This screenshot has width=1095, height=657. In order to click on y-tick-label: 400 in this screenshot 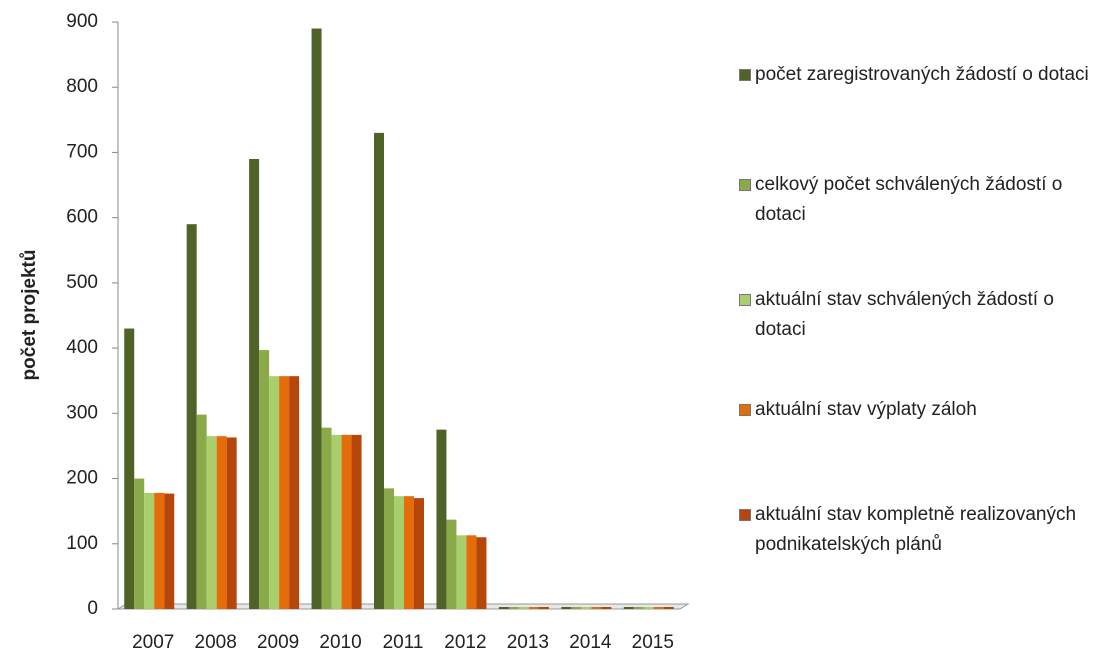, I will do `click(82, 347)`.